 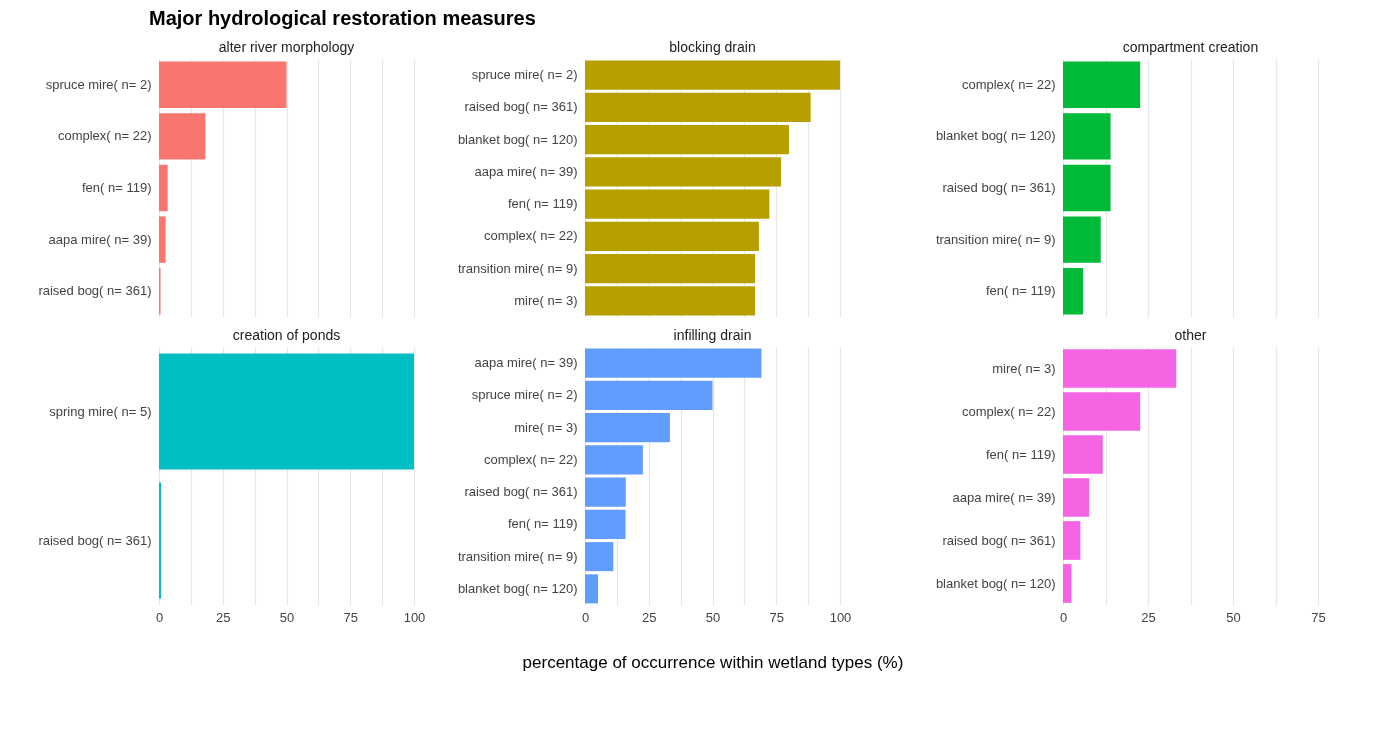 I want to click on chart-title: creation of ponds, so click(x=286, y=335).